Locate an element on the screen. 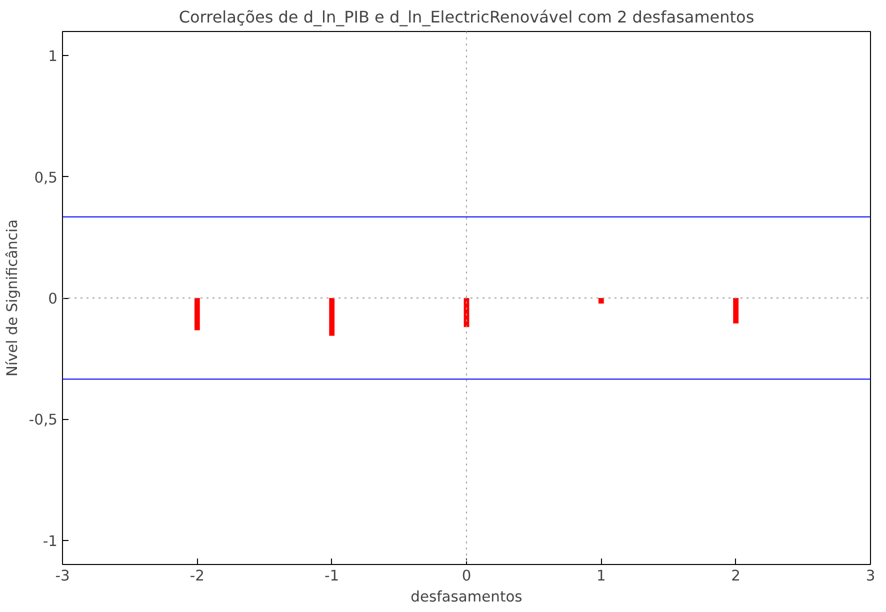 This screenshot has height=612, width=886. x-tick-label: -2 is located at coordinates (197, 576).